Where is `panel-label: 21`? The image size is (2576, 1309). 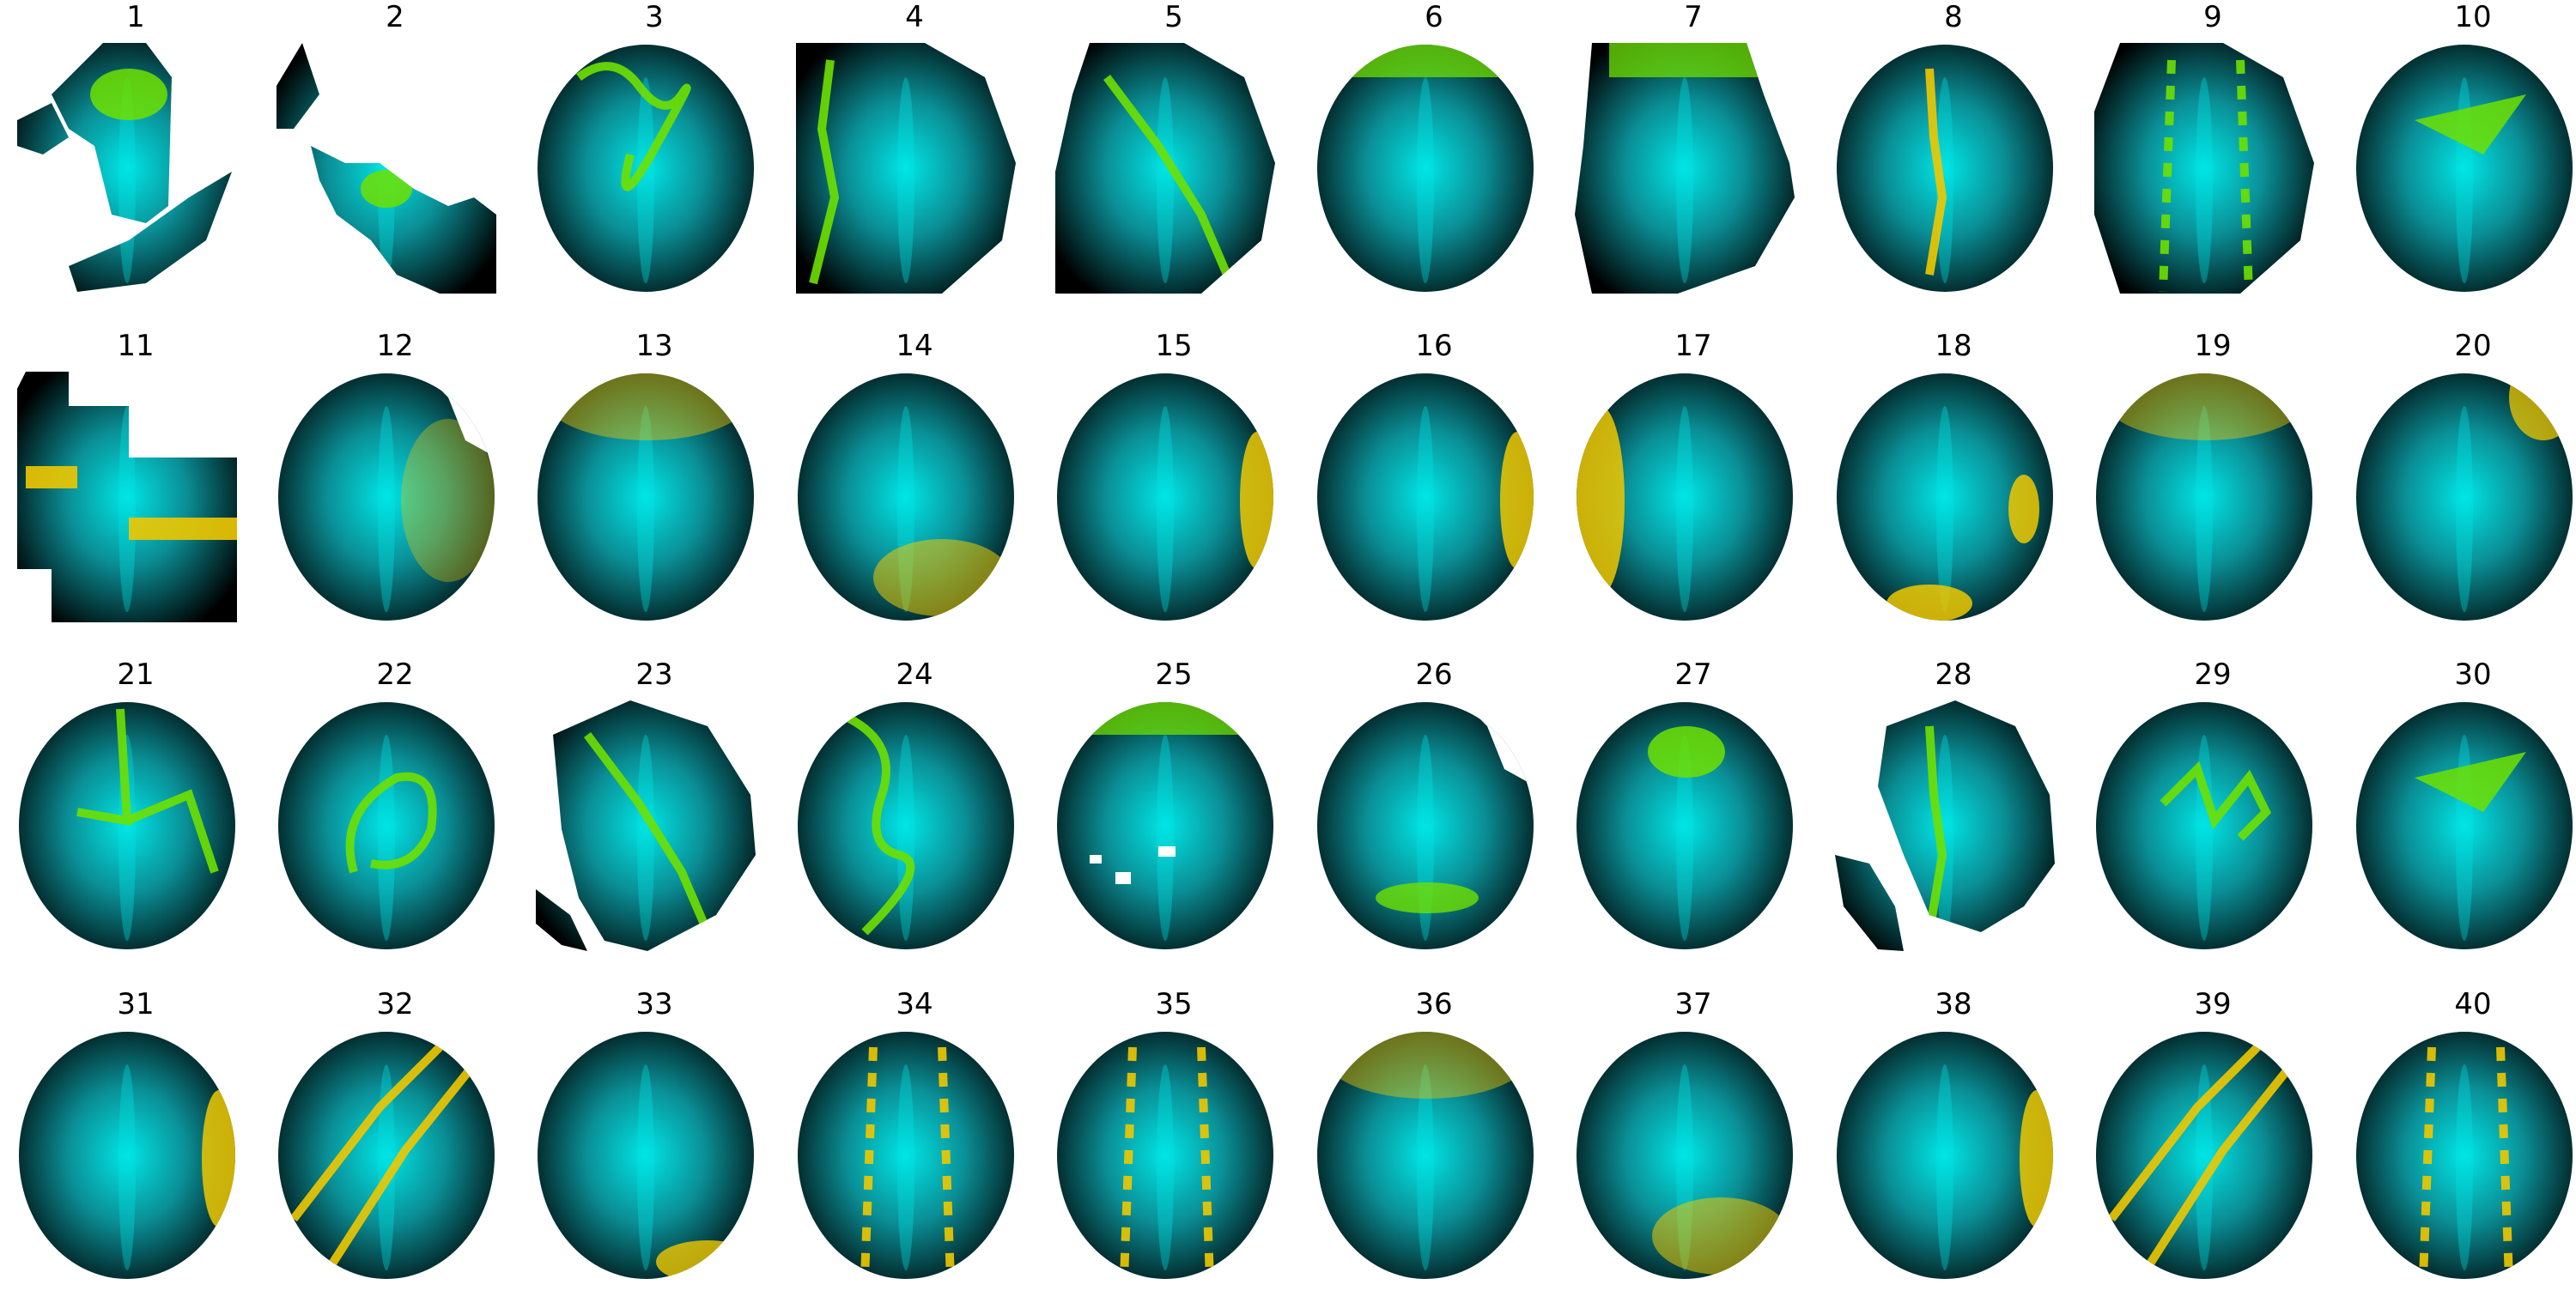
panel-label: 21 is located at coordinates (136, 675).